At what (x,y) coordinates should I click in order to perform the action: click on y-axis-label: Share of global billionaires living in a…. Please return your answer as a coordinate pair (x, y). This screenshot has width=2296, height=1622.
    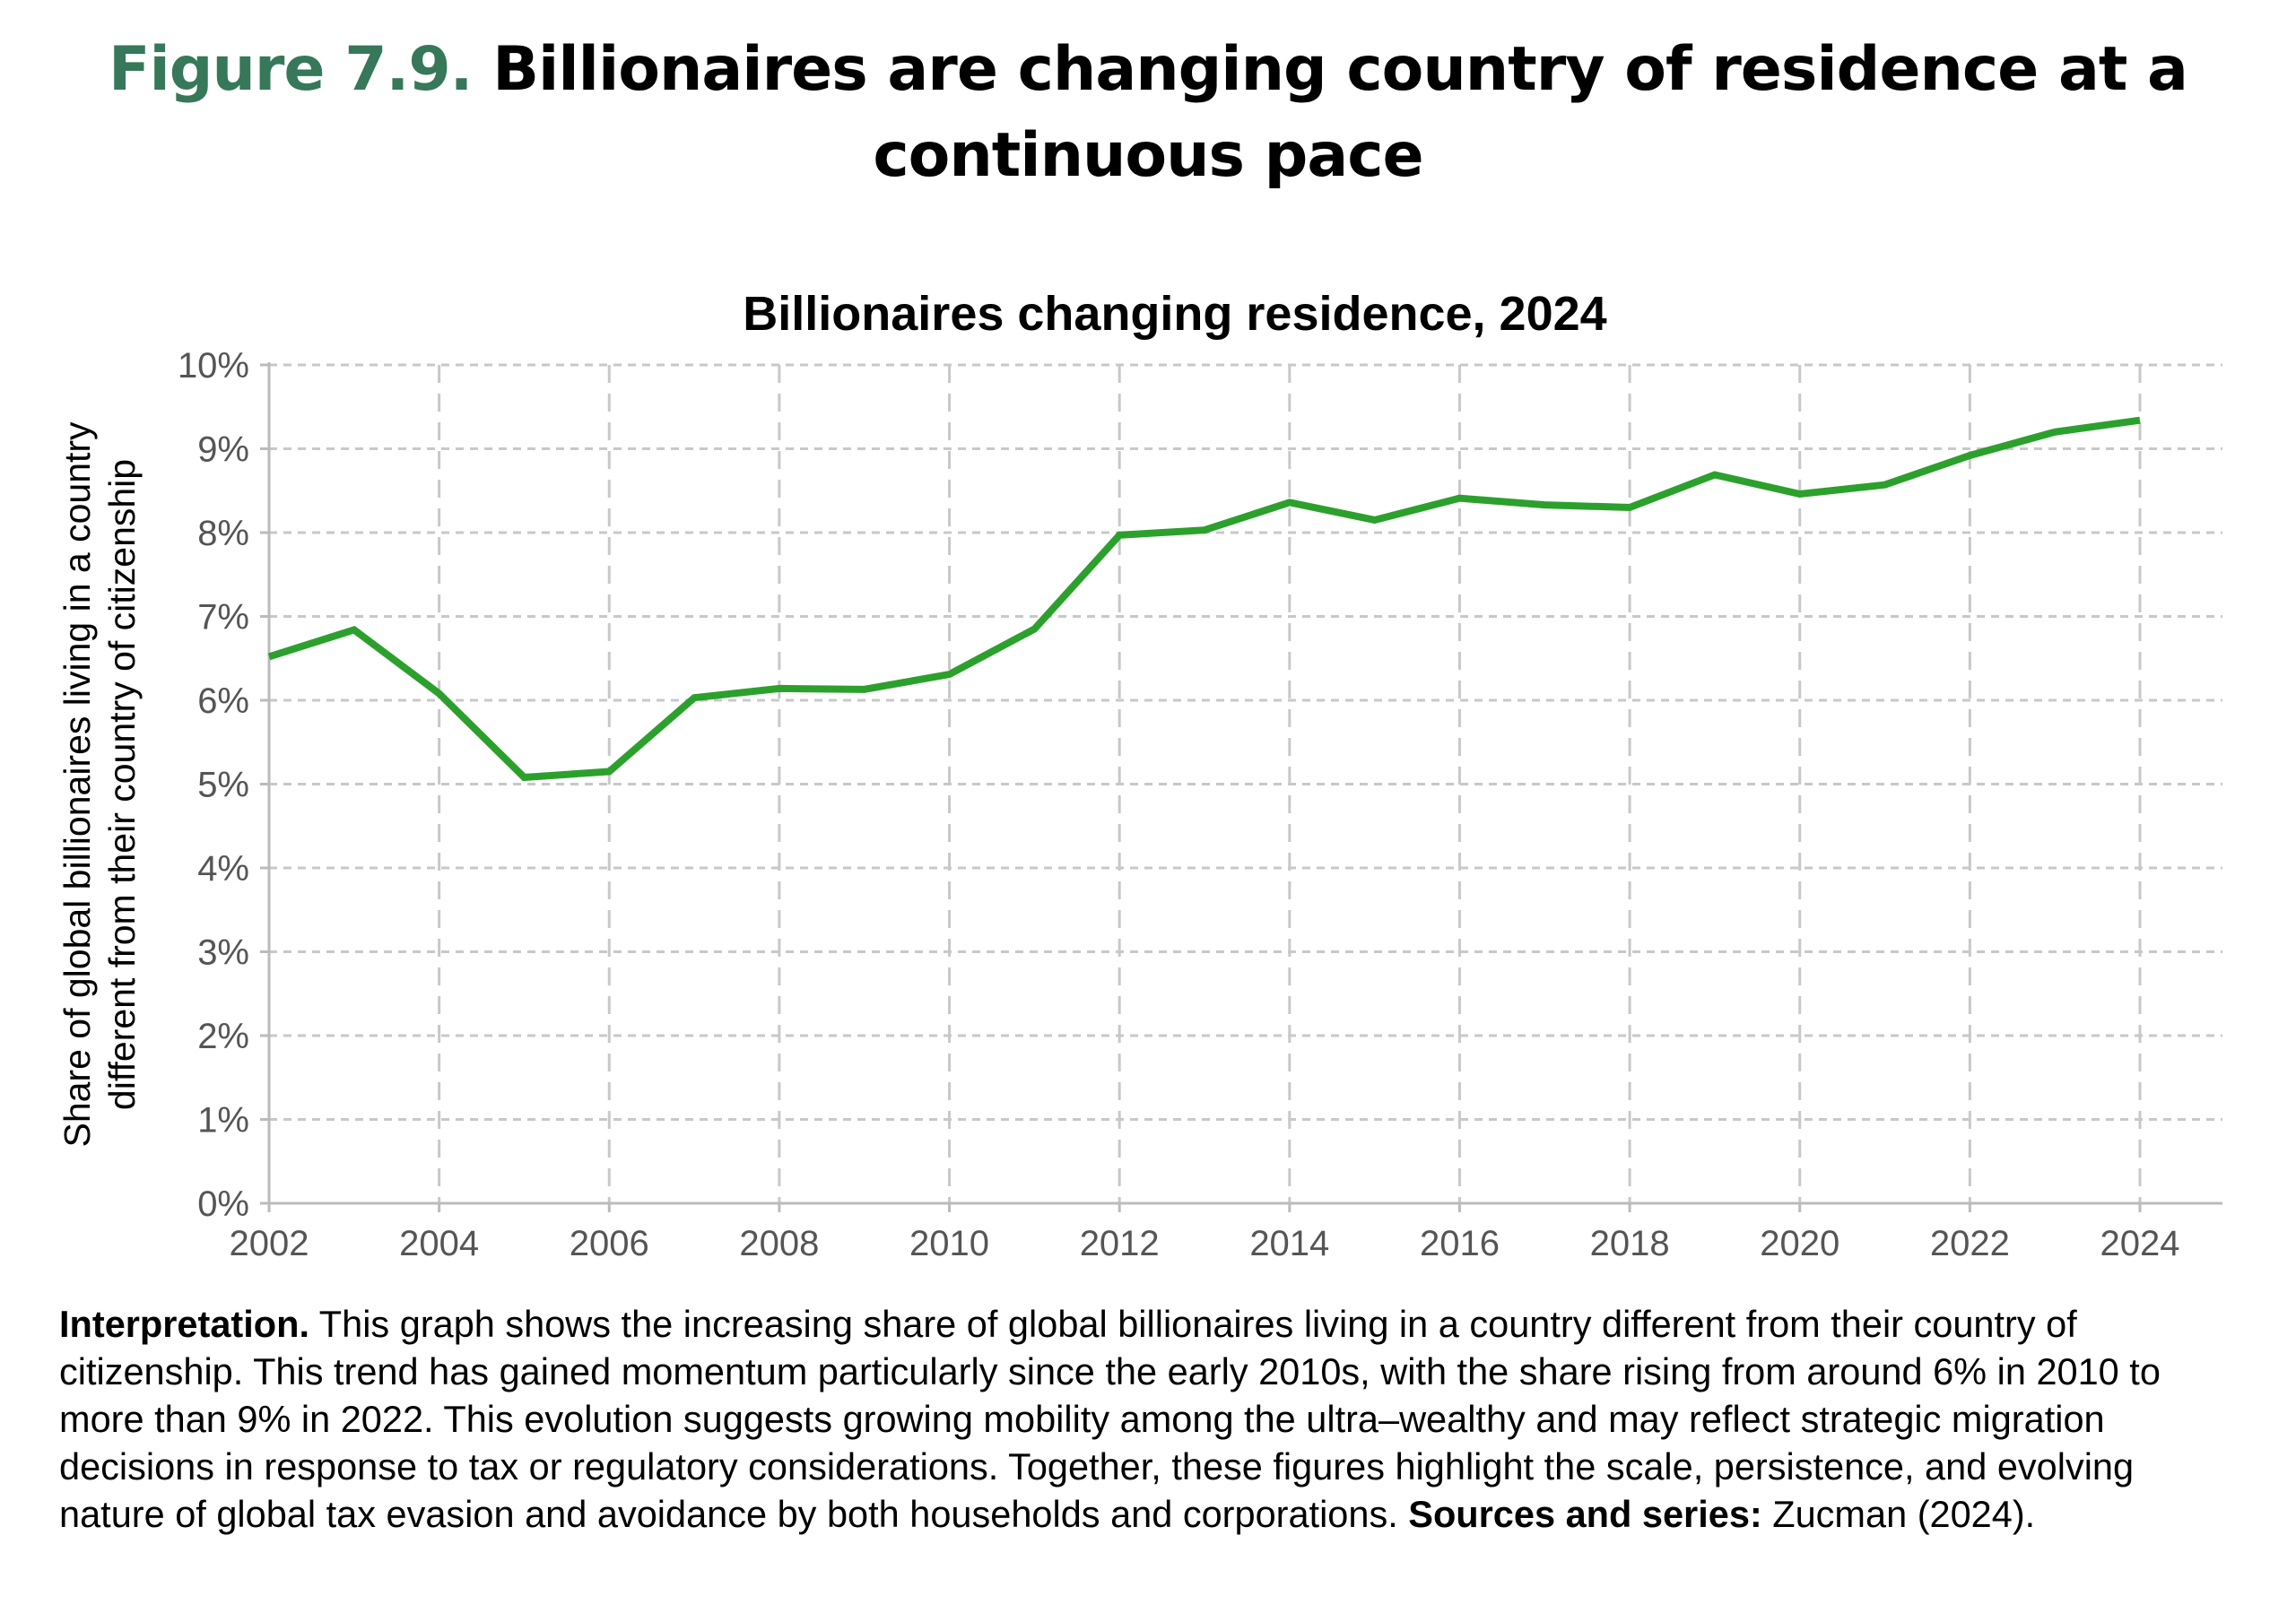
    Looking at the image, I should click on (100, 784).